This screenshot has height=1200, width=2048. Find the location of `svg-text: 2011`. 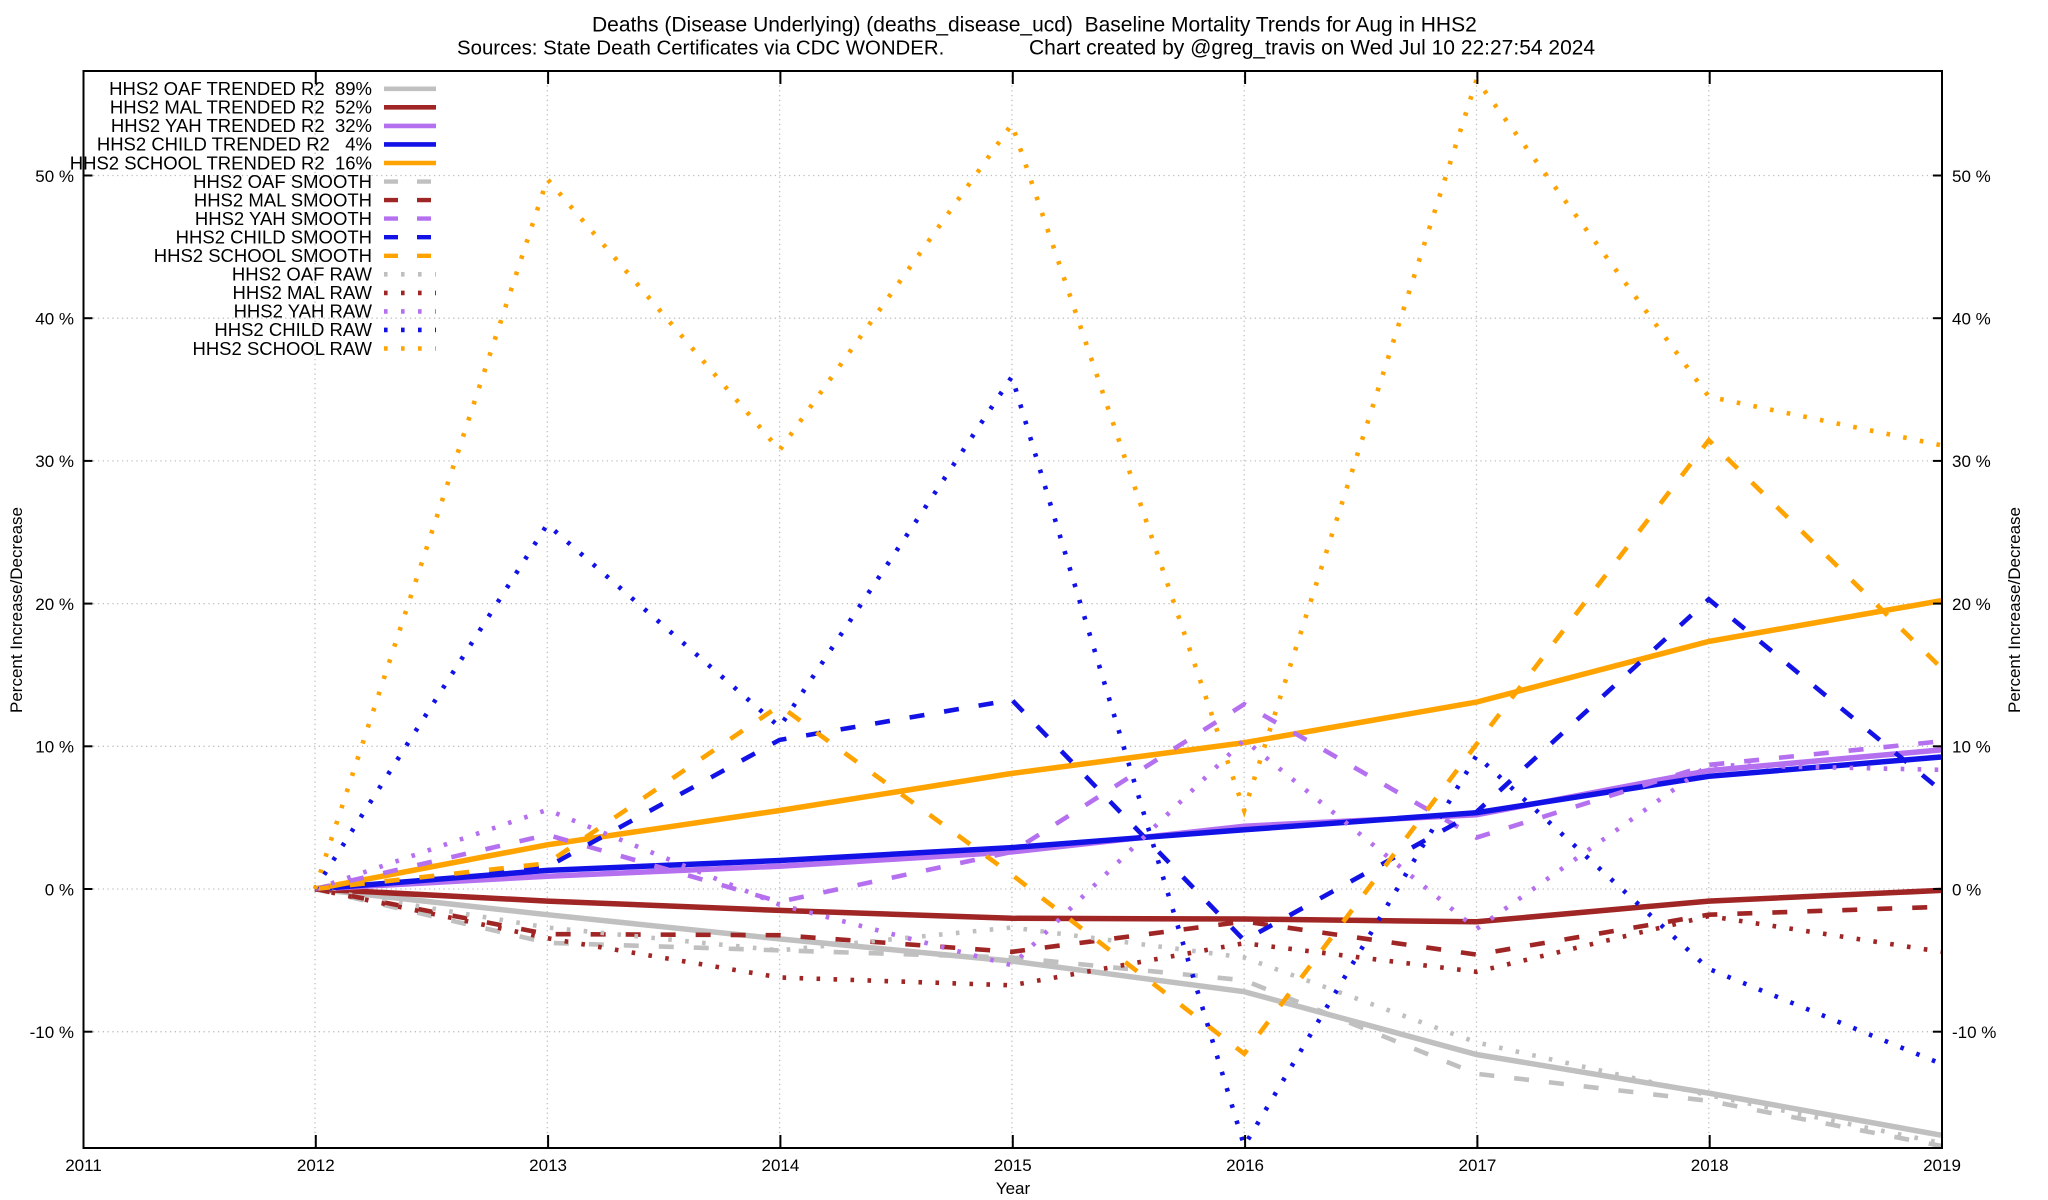

svg-text: 2011 is located at coordinates (83, 1165).